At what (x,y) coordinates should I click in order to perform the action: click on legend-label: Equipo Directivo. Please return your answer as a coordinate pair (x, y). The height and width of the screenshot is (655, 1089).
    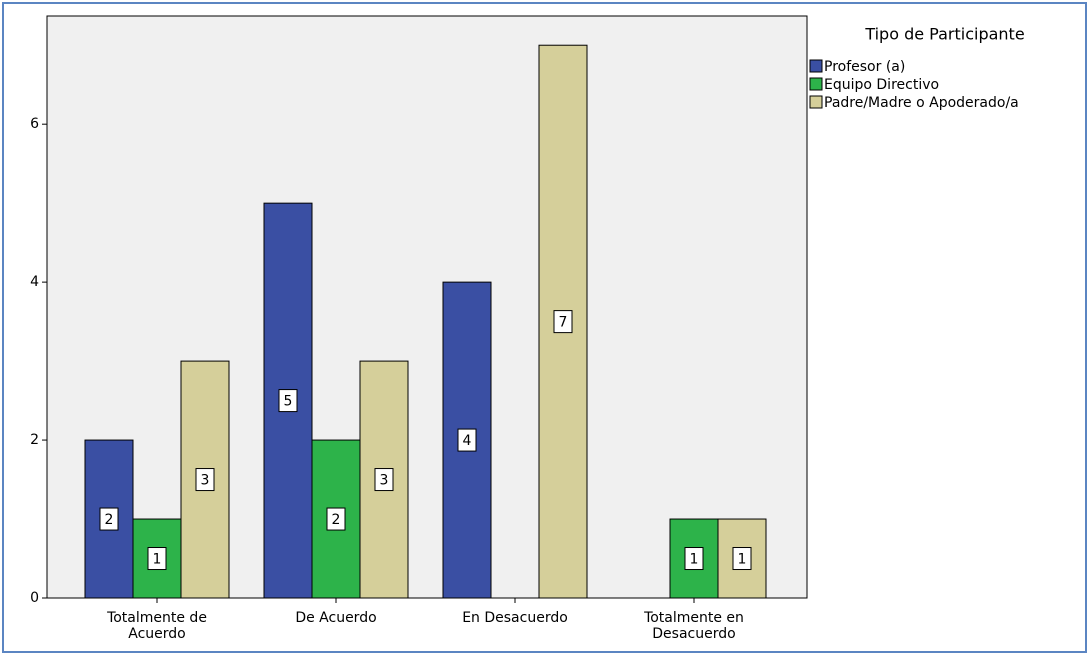
    Looking at the image, I should click on (881, 85).